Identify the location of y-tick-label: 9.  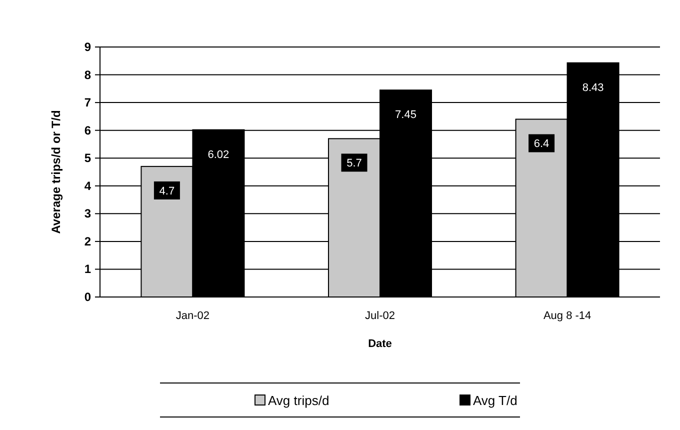
(88, 47).